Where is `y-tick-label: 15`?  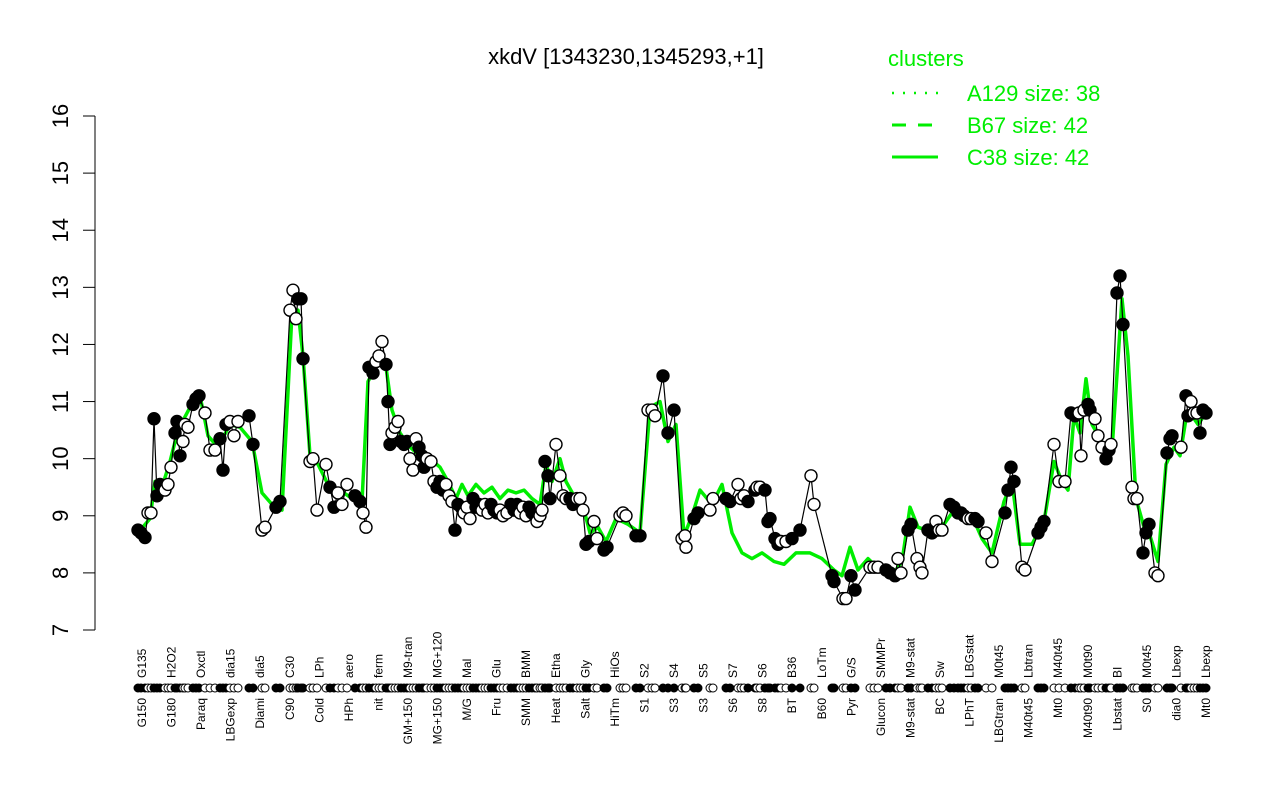
y-tick-label: 15 is located at coordinates (60, 173).